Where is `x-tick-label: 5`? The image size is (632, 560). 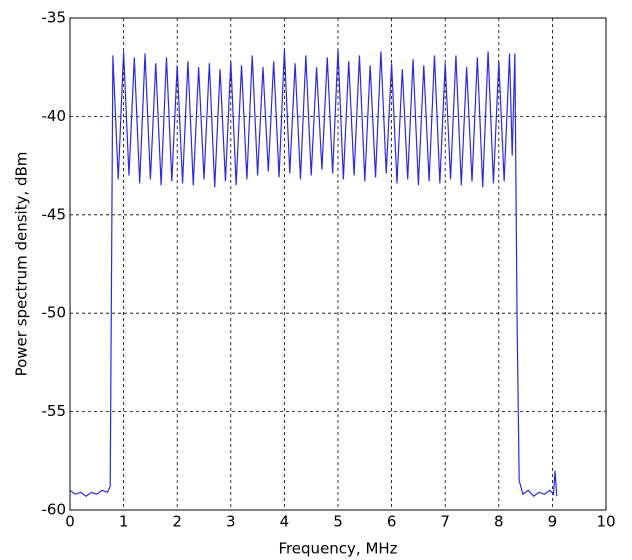
x-tick-label: 5 is located at coordinates (338, 522).